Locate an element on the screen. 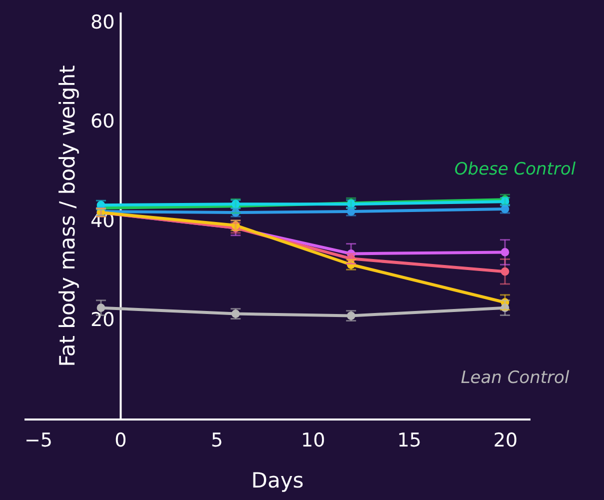 This screenshot has height=500, width=604. x-tick-label: 5 is located at coordinates (216, 441).